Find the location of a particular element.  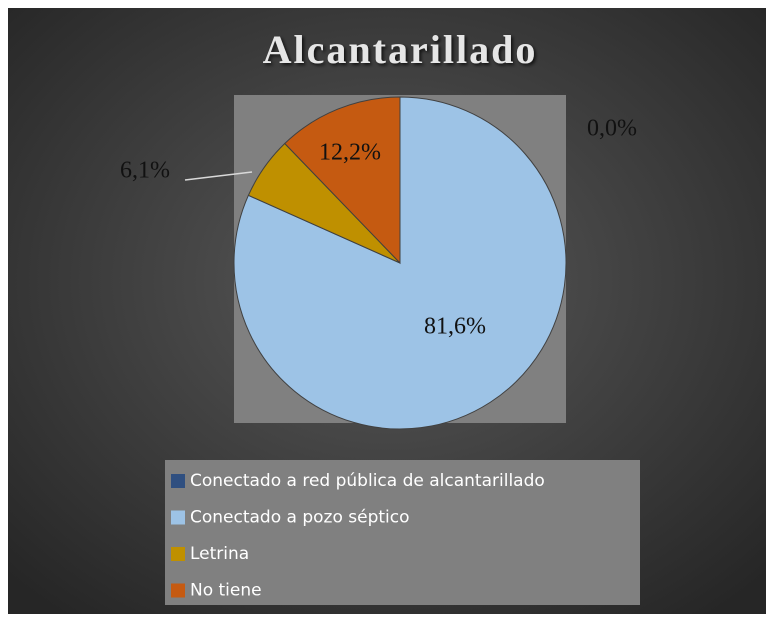

legend-label: No tiene is located at coordinates (226, 591).